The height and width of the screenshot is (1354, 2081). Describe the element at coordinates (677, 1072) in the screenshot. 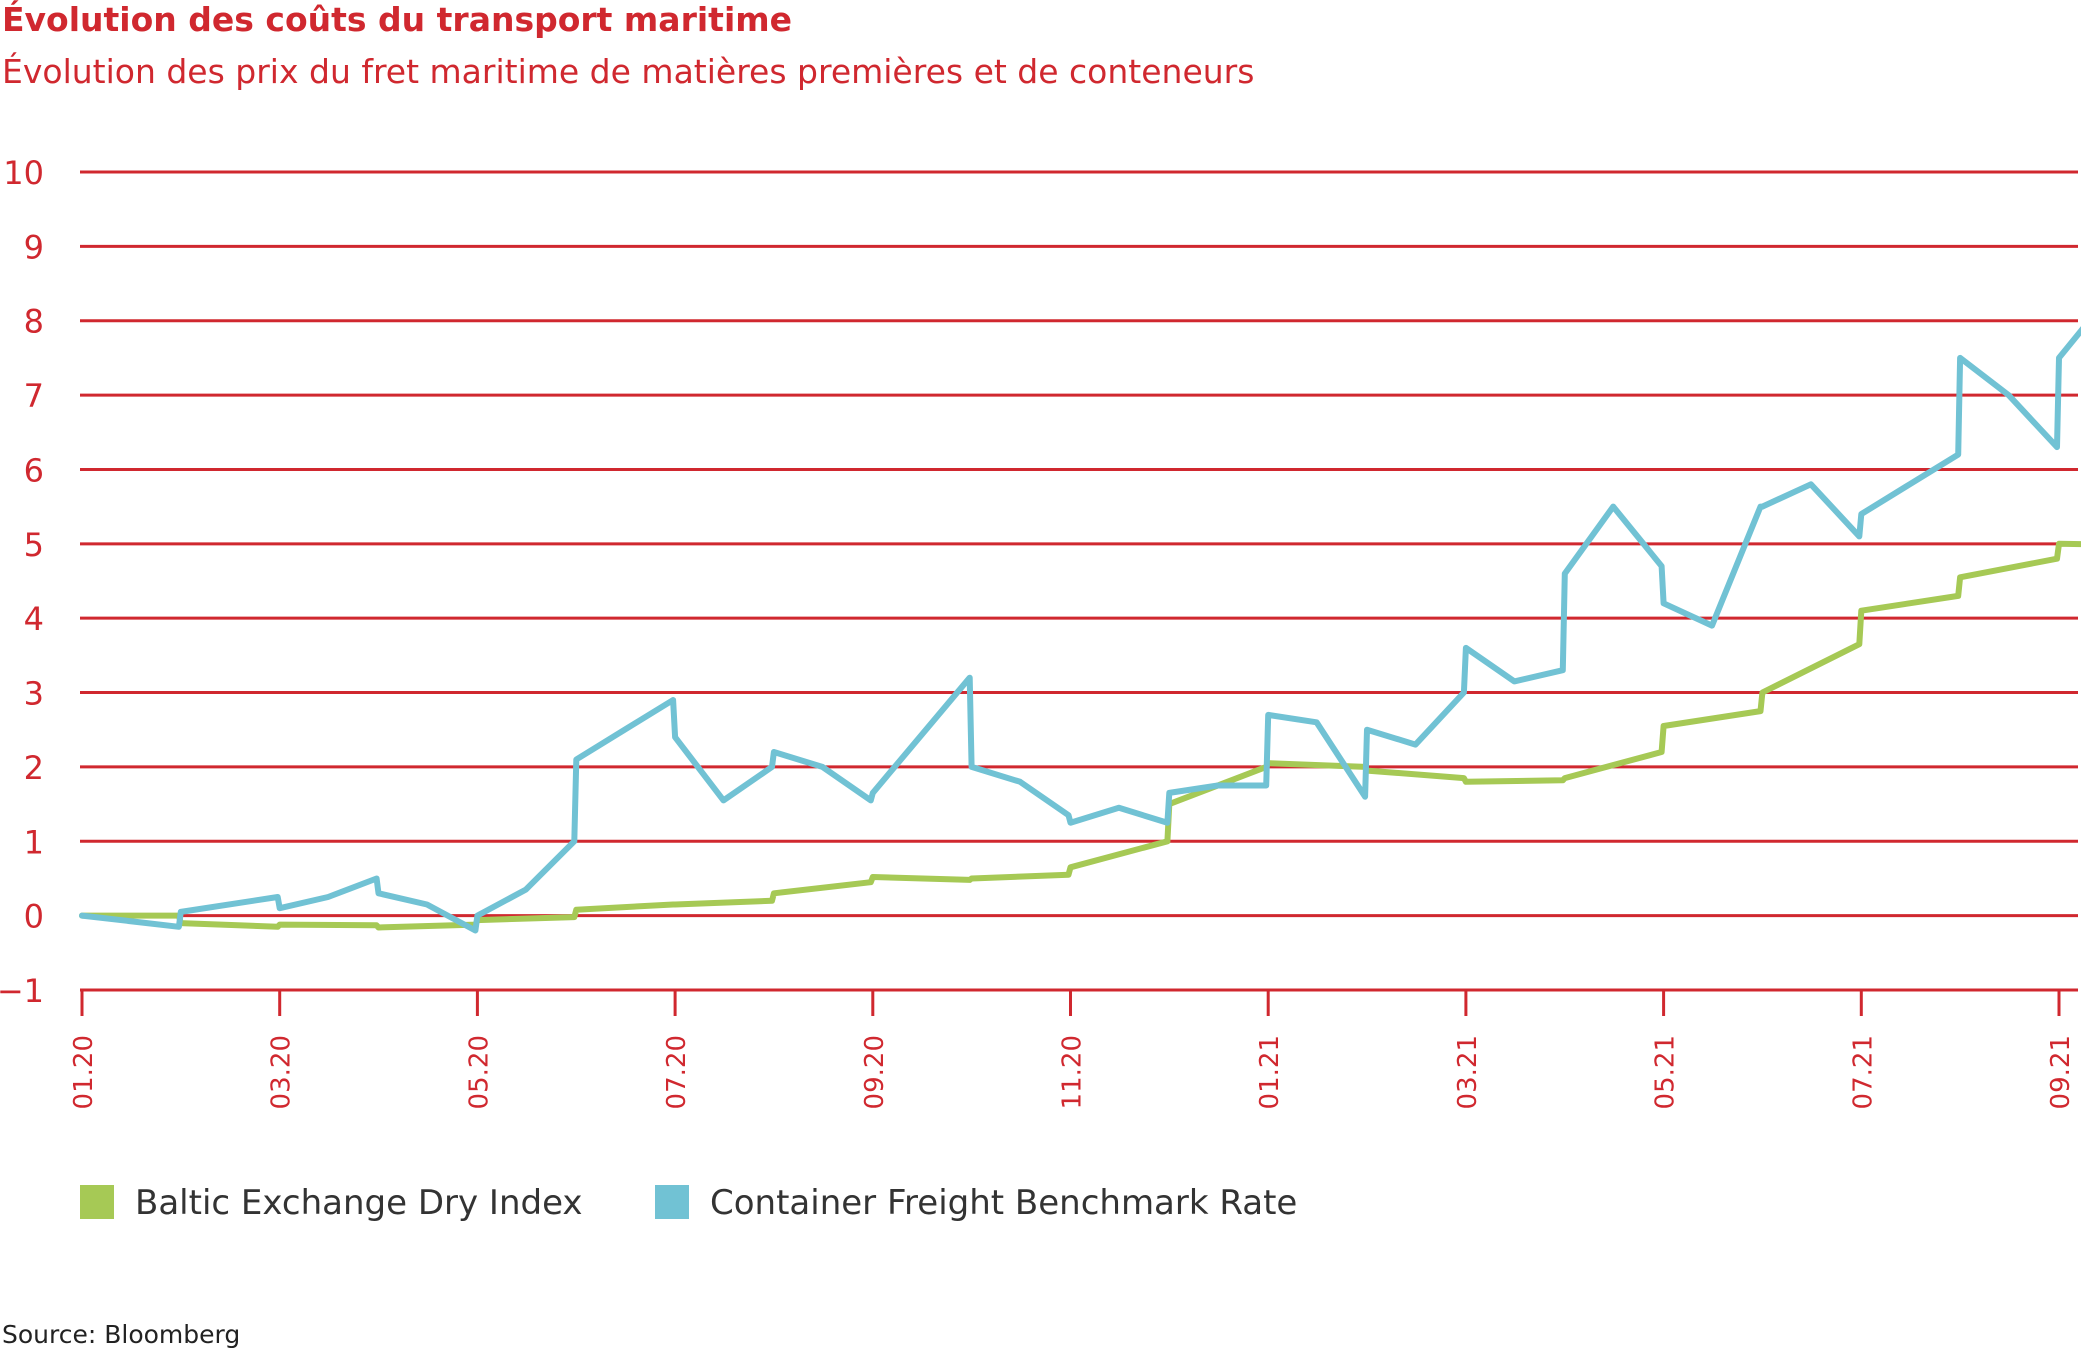

I see `x-tick-label: 07.20` at that location.